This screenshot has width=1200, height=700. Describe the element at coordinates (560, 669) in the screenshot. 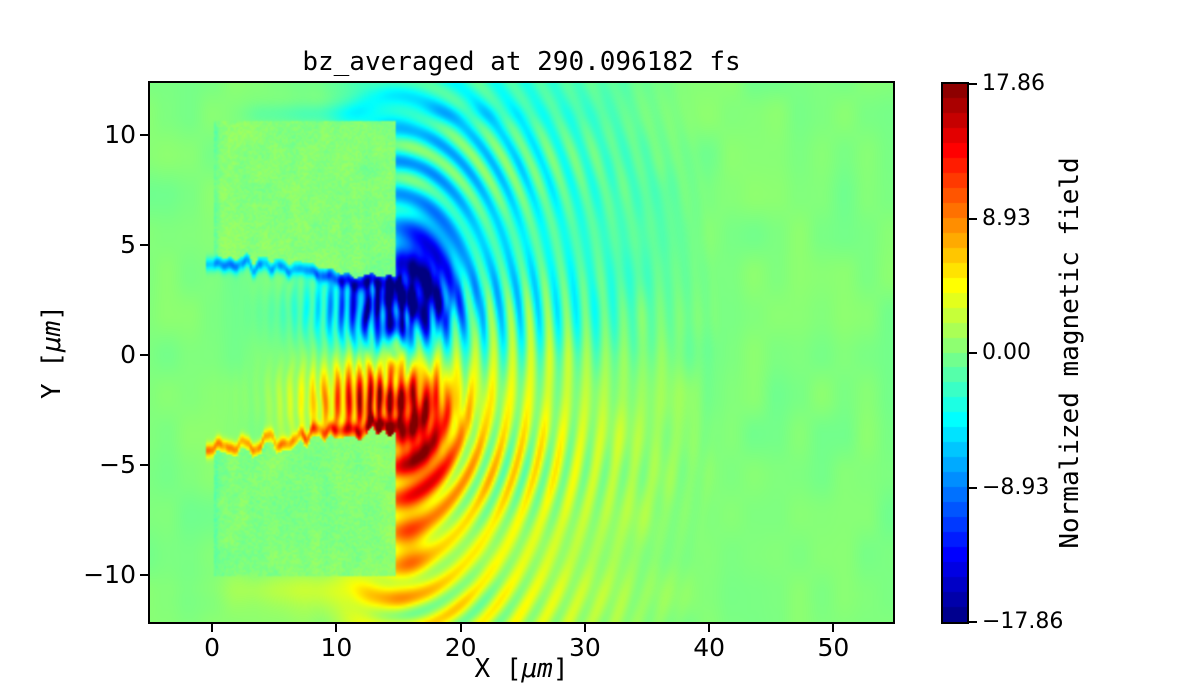

I see `x-axis-label-close: ]` at that location.